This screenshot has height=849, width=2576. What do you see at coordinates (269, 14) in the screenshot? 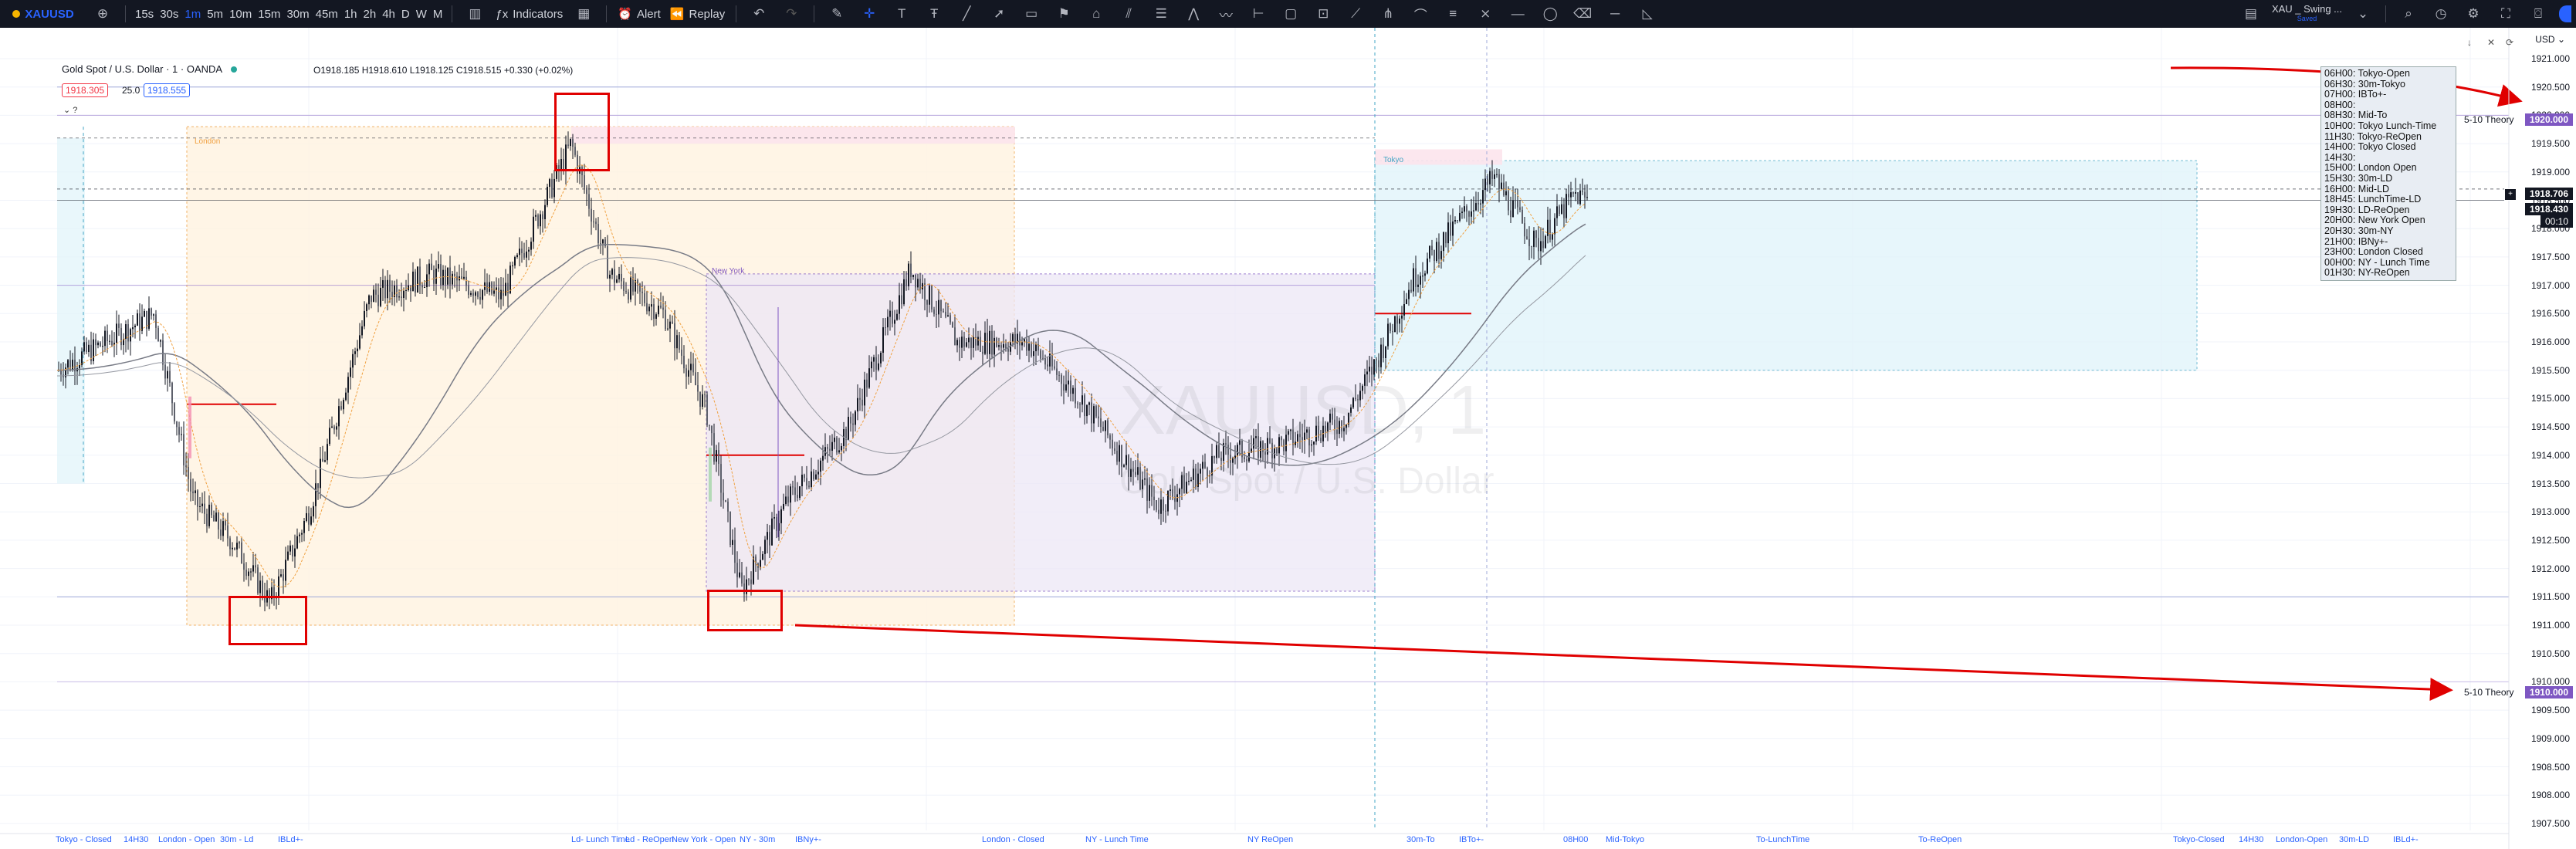
I see `interval-15m: 15m` at bounding box center [269, 14].